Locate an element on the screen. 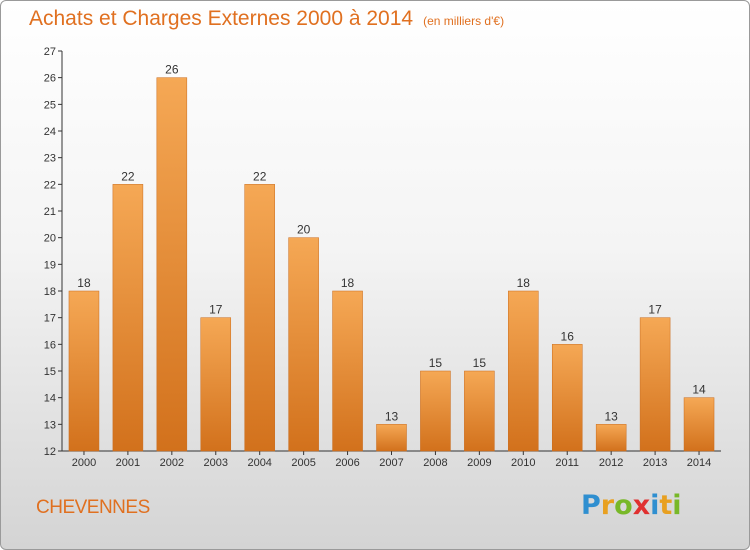 Image resolution: width=750 pixels, height=550 pixels. x-tick-label: 2005 is located at coordinates (303, 463).